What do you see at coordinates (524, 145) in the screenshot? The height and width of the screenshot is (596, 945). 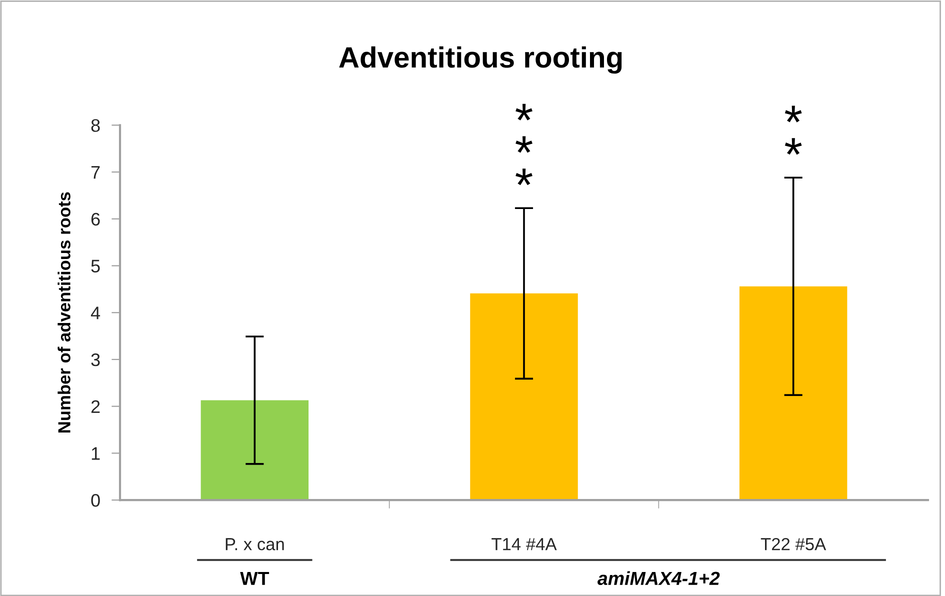 I see `annotation: * * *` at bounding box center [524, 145].